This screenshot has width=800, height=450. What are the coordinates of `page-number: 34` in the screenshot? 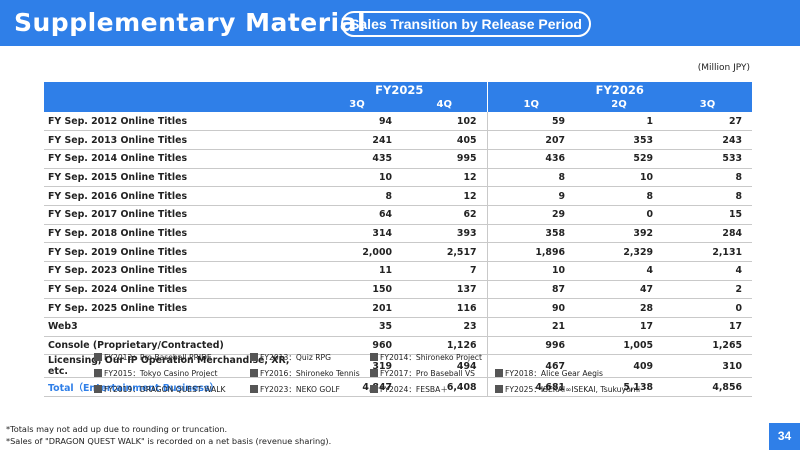 It's located at (784, 436).